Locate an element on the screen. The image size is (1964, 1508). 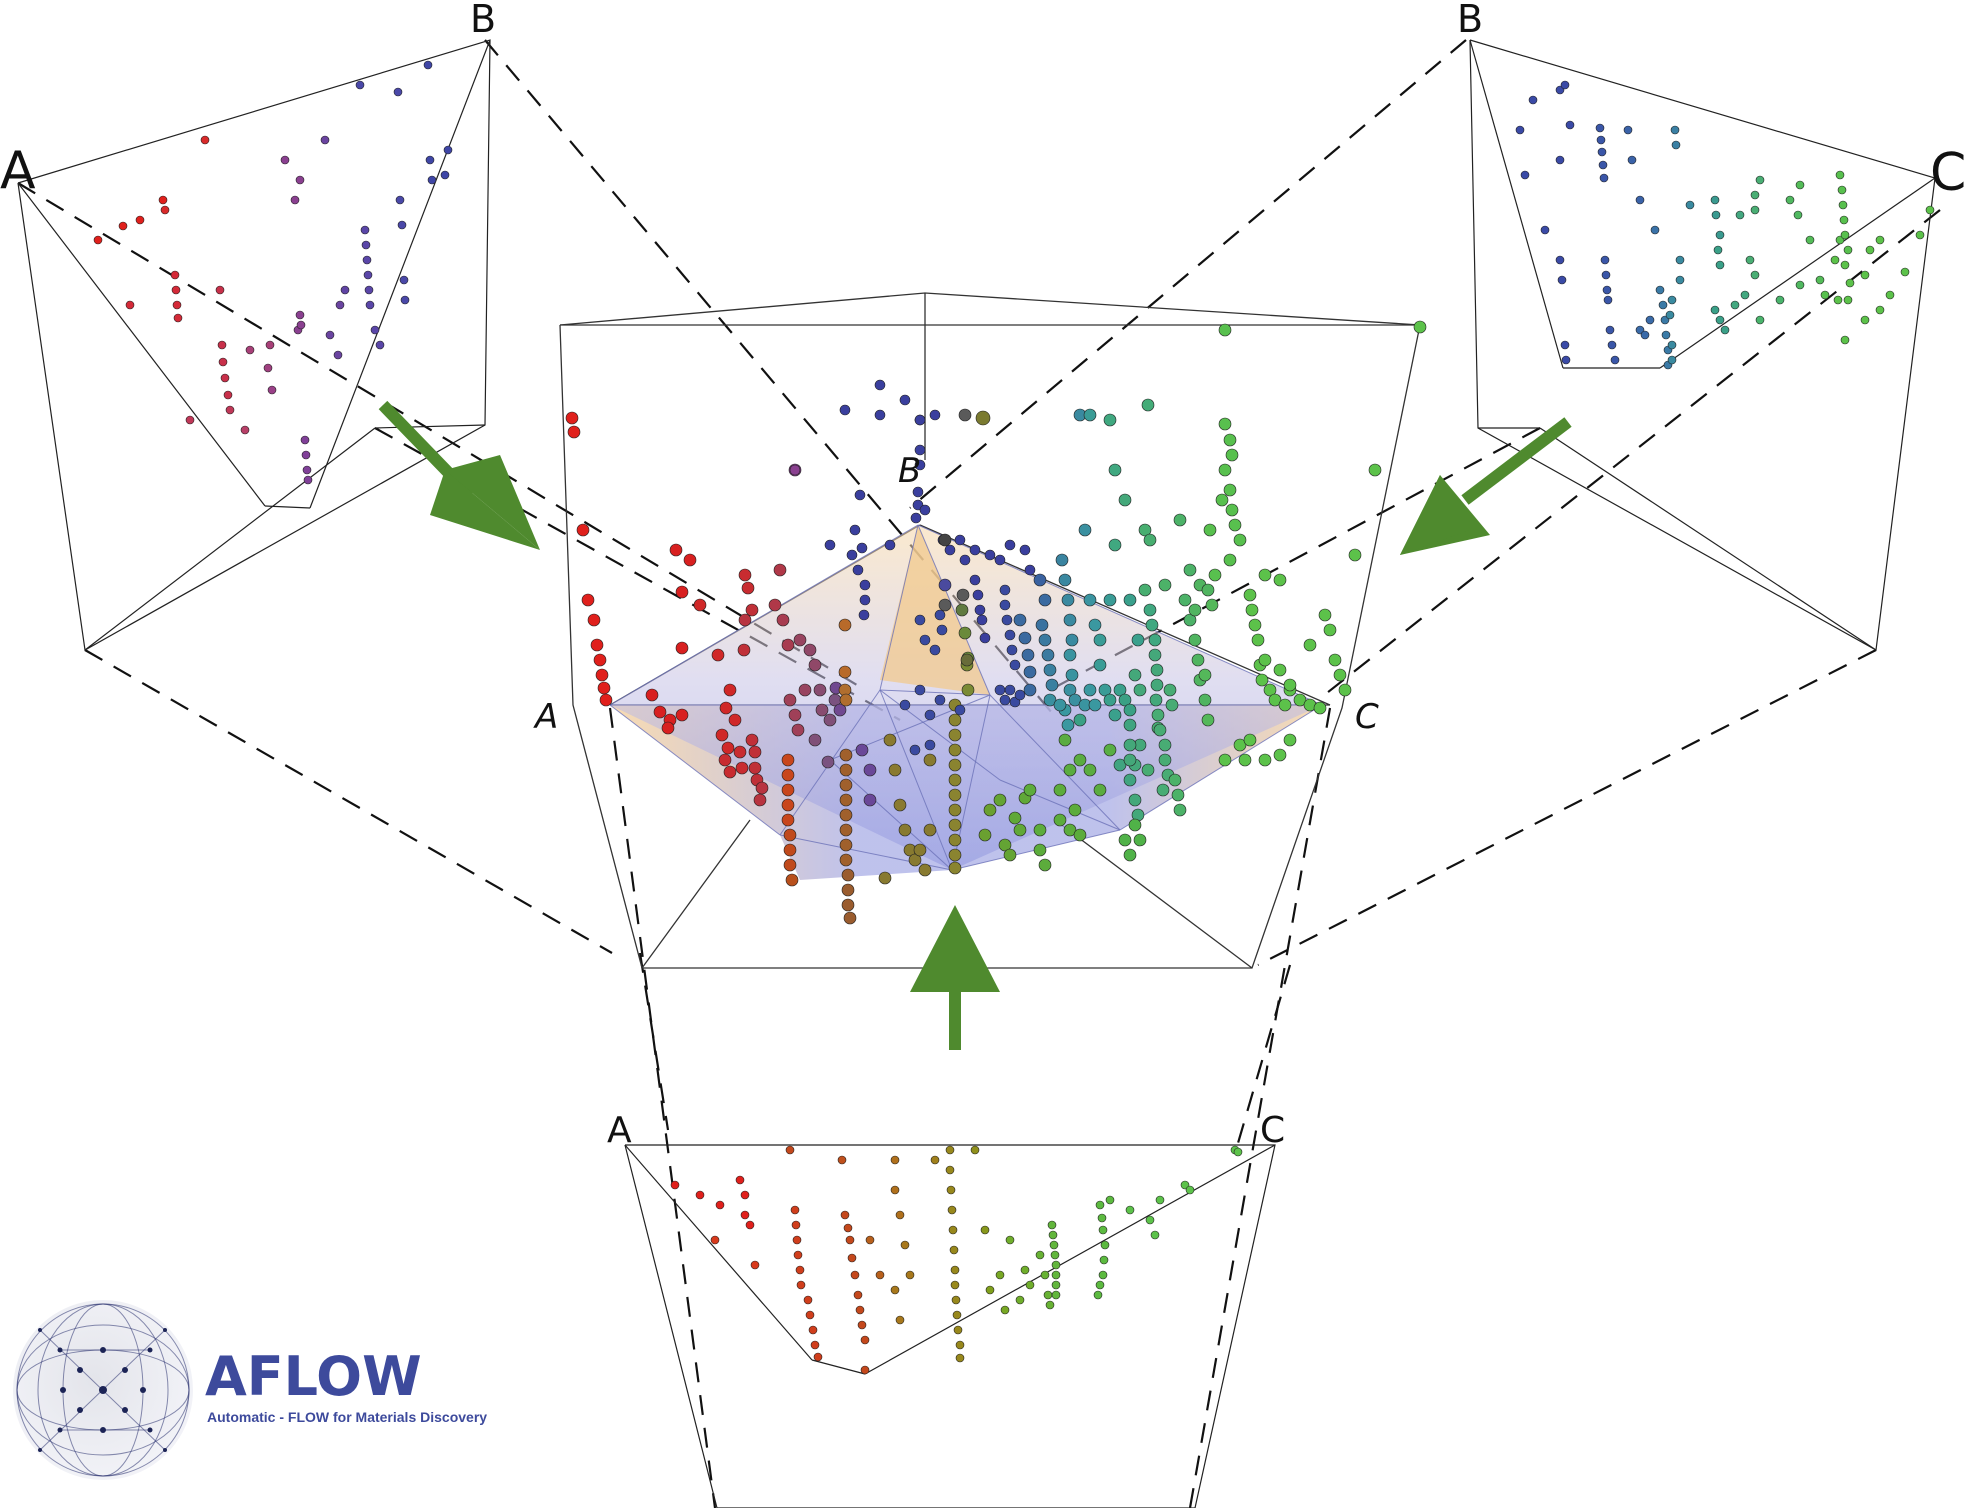
bottom-panel-points is located at coordinates (956, 1260).